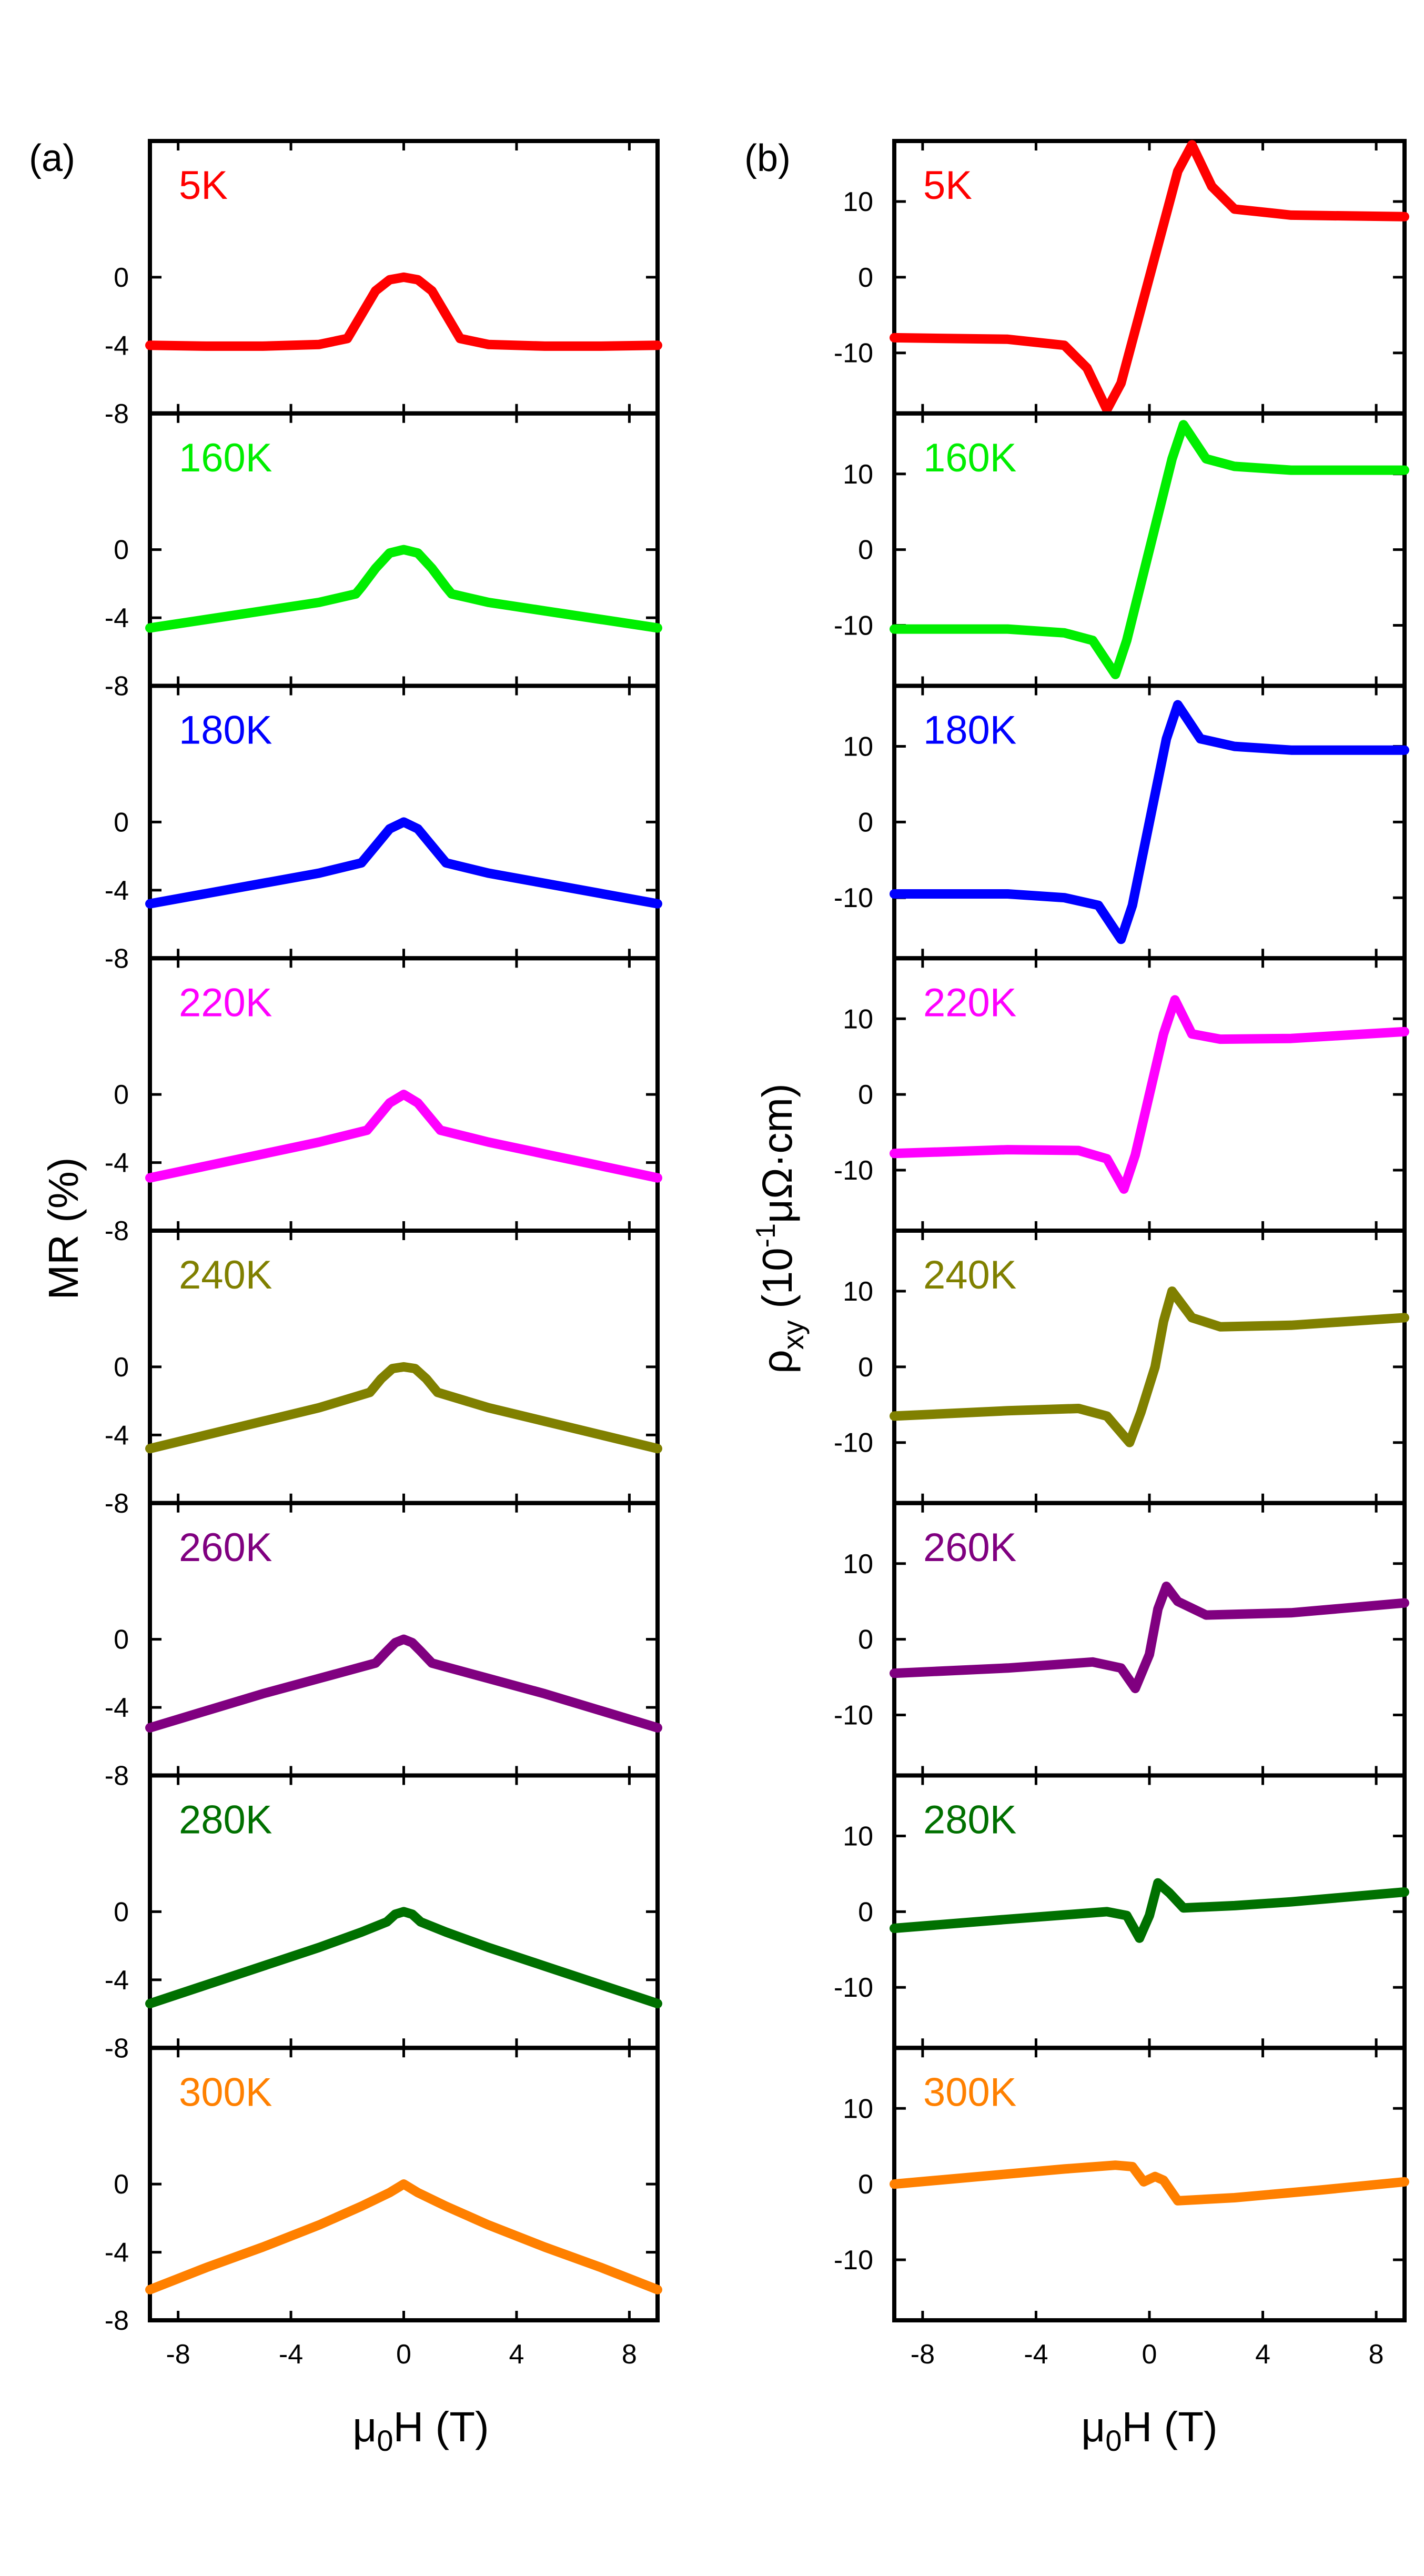  I want to click on panel-b-subplot-5K: 10 0 -10 5K, so click(1121, 278).